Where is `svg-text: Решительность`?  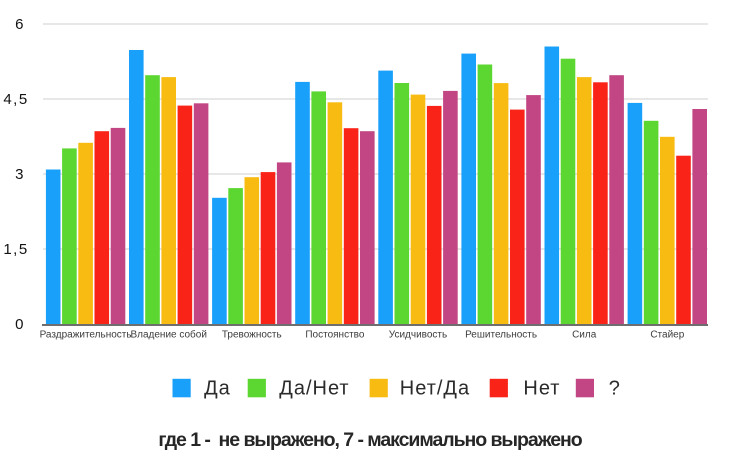
svg-text: Решительность is located at coordinates (501, 335).